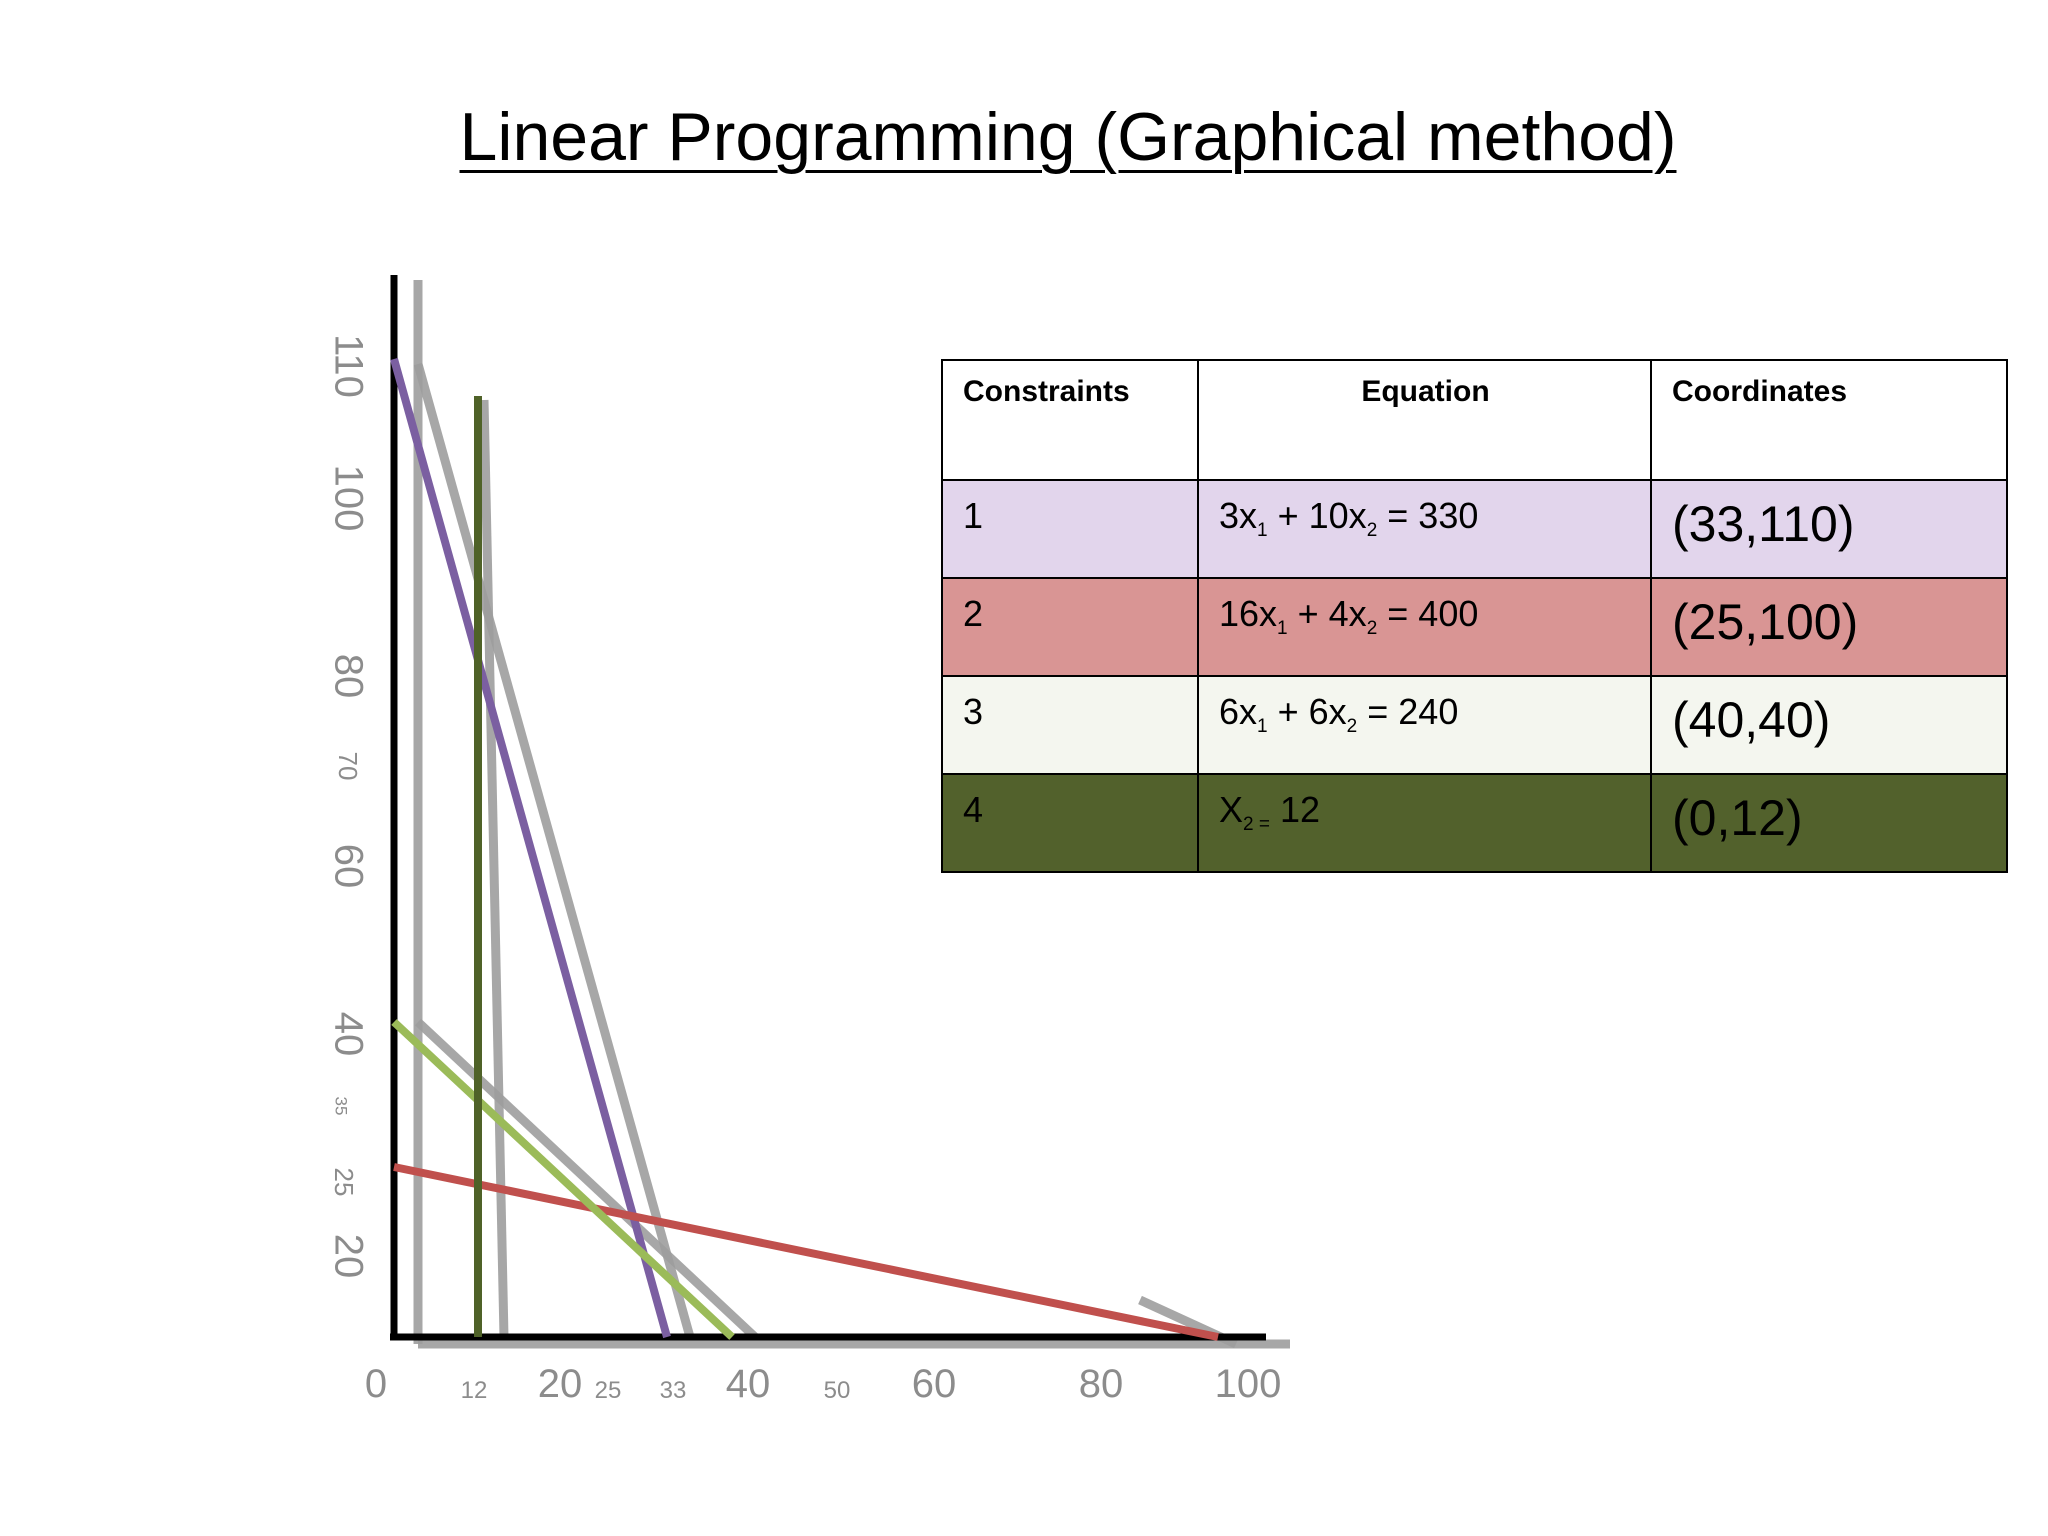 Image resolution: width=2048 pixels, height=1536 pixels. I want to click on y-tick-label: 25, so click(344, 1182).